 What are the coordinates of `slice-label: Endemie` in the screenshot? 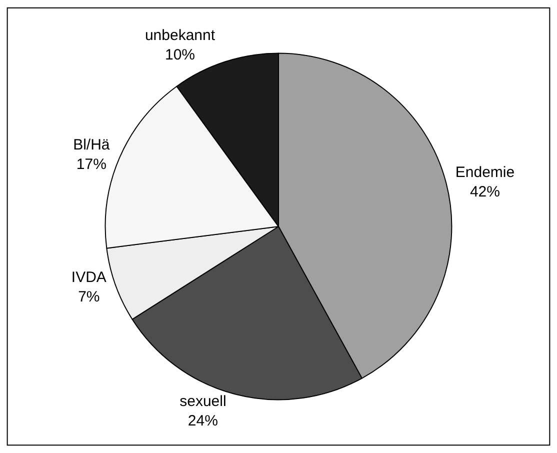 It's located at (485, 173).